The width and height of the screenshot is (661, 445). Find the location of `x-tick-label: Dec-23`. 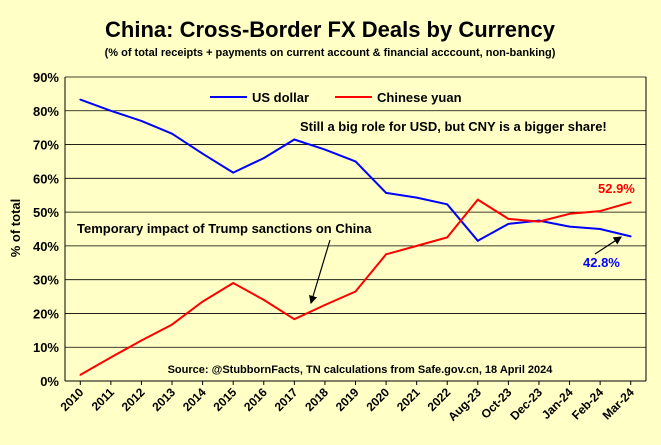

x-tick-label: Dec-23 is located at coordinates (526, 404).